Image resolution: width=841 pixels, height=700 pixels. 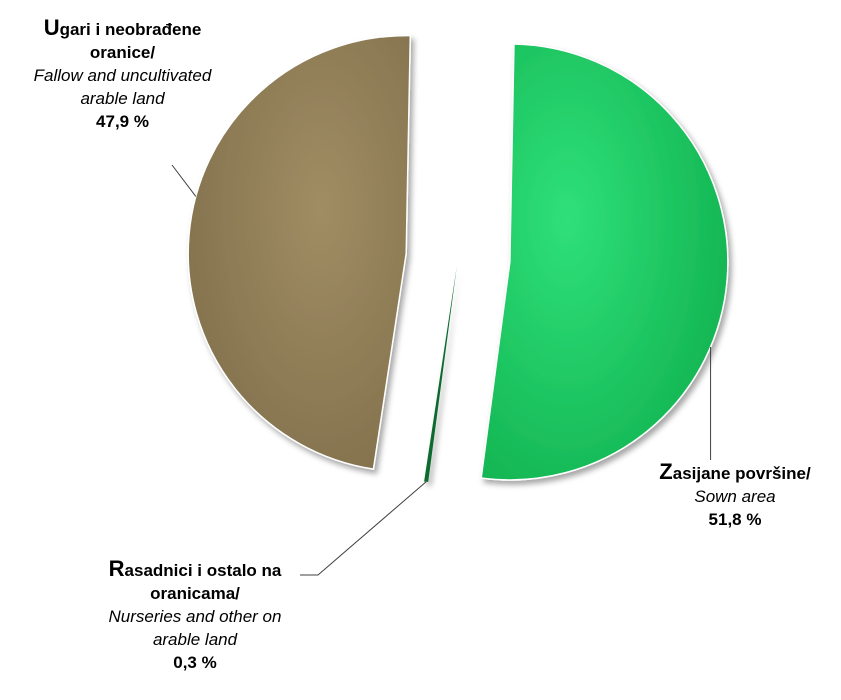 I want to click on fallow-label-initial: U, so click(x=51, y=27).